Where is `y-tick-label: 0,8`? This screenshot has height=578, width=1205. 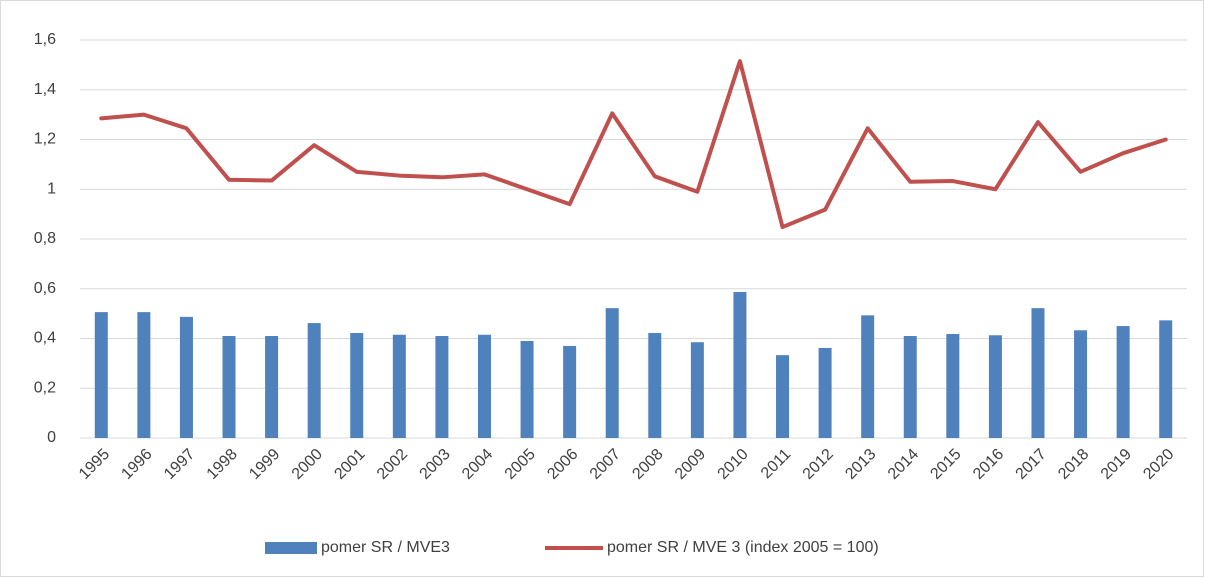 y-tick-label: 0,8 is located at coordinates (45, 238).